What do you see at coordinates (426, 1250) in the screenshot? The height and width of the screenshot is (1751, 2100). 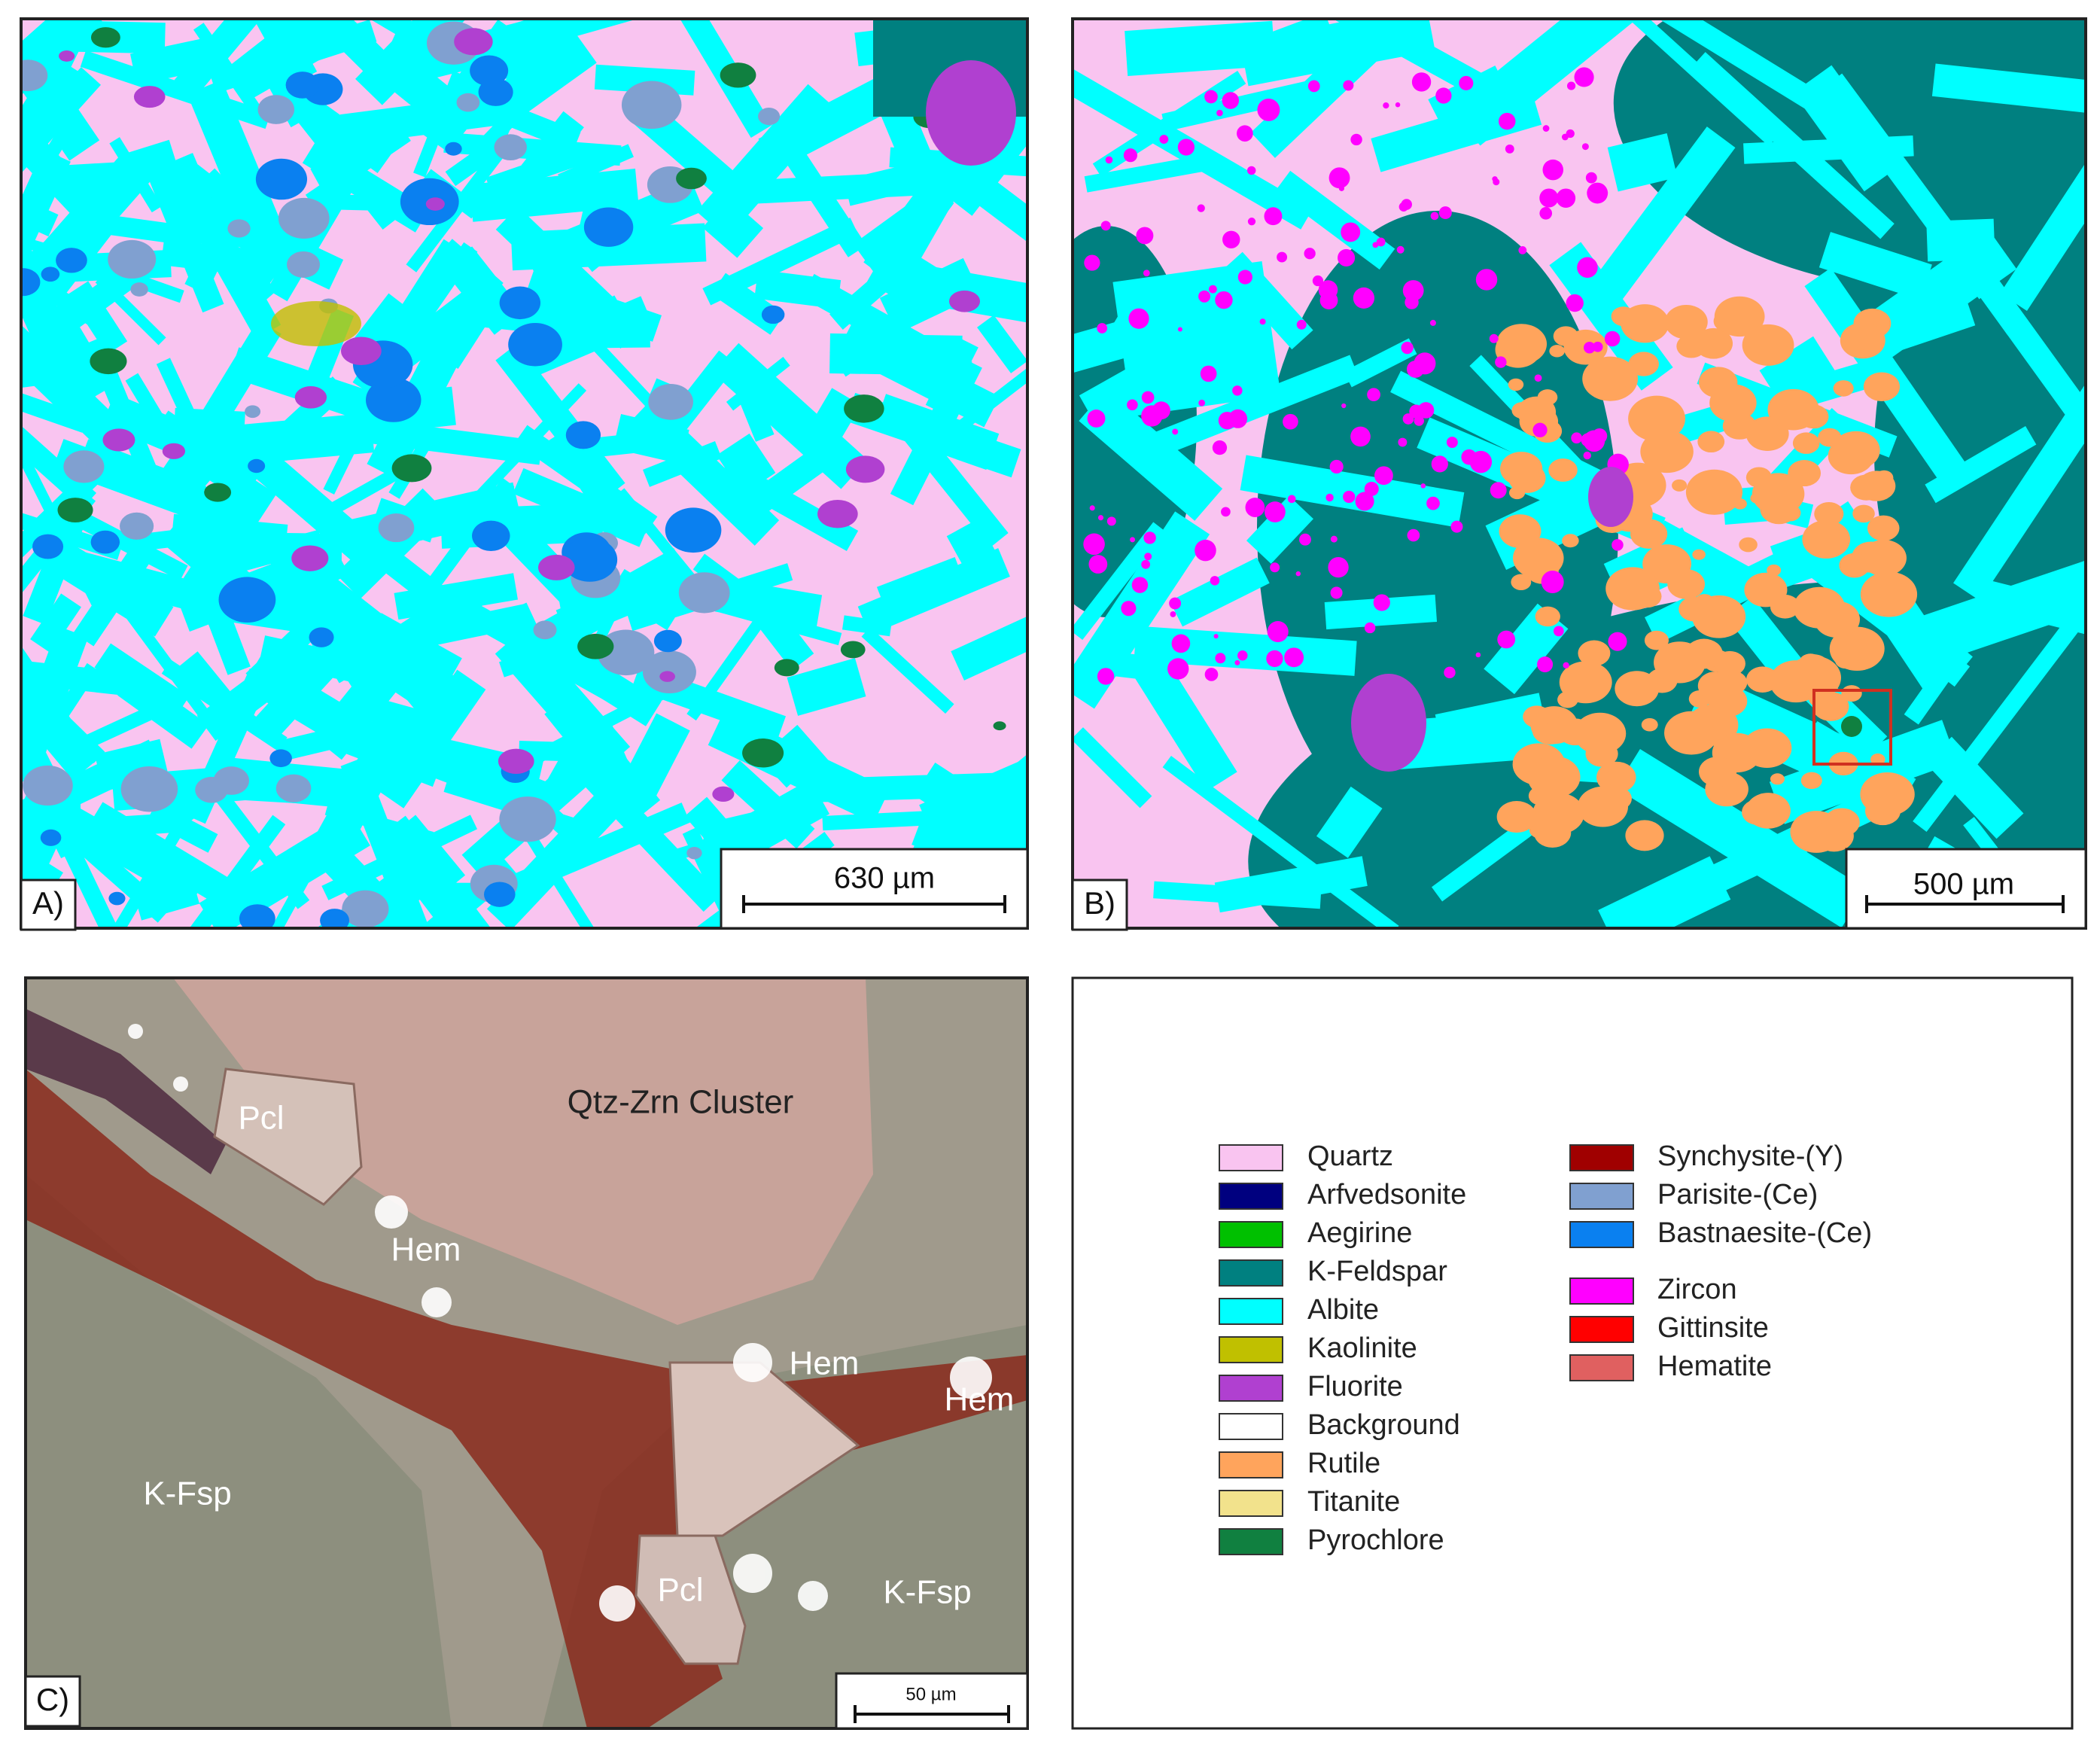 I see `annotation: Hem` at bounding box center [426, 1250].